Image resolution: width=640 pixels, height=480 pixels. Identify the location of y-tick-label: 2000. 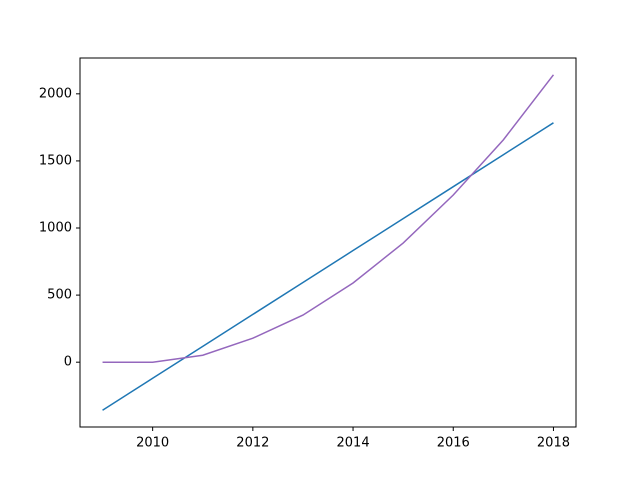
(55, 93).